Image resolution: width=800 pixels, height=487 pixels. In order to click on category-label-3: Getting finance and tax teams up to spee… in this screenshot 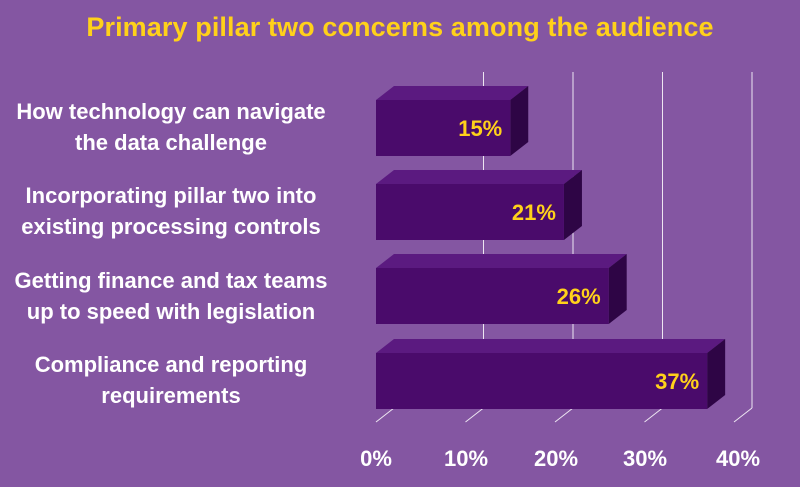, I will do `click(175, 296)`.